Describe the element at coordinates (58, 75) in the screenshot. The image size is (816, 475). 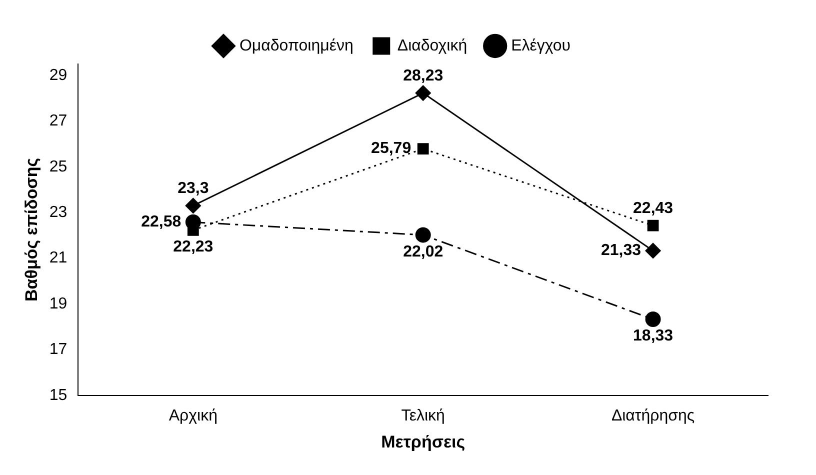
I see `y-tick-label: 29` at that location.